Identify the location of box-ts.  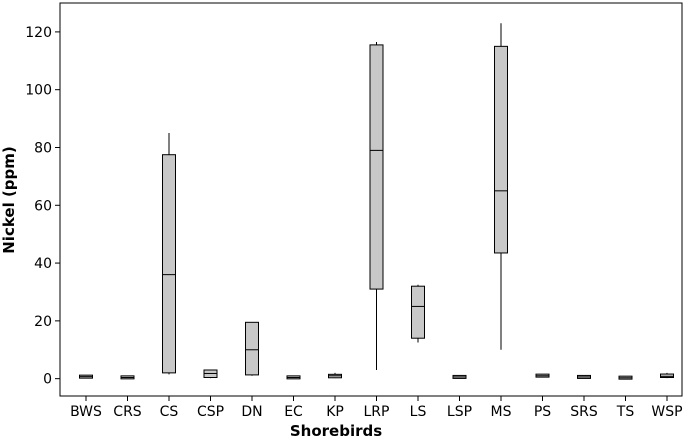
(625, 377).